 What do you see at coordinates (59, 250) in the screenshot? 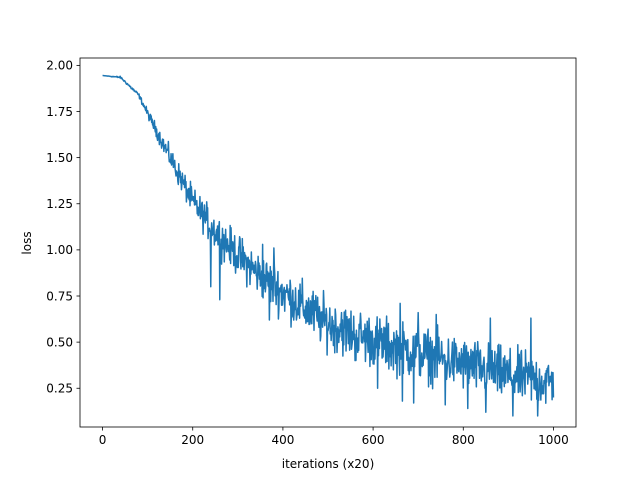
I see `y-tick-label: 1.00` at bounding box center [59, 250].